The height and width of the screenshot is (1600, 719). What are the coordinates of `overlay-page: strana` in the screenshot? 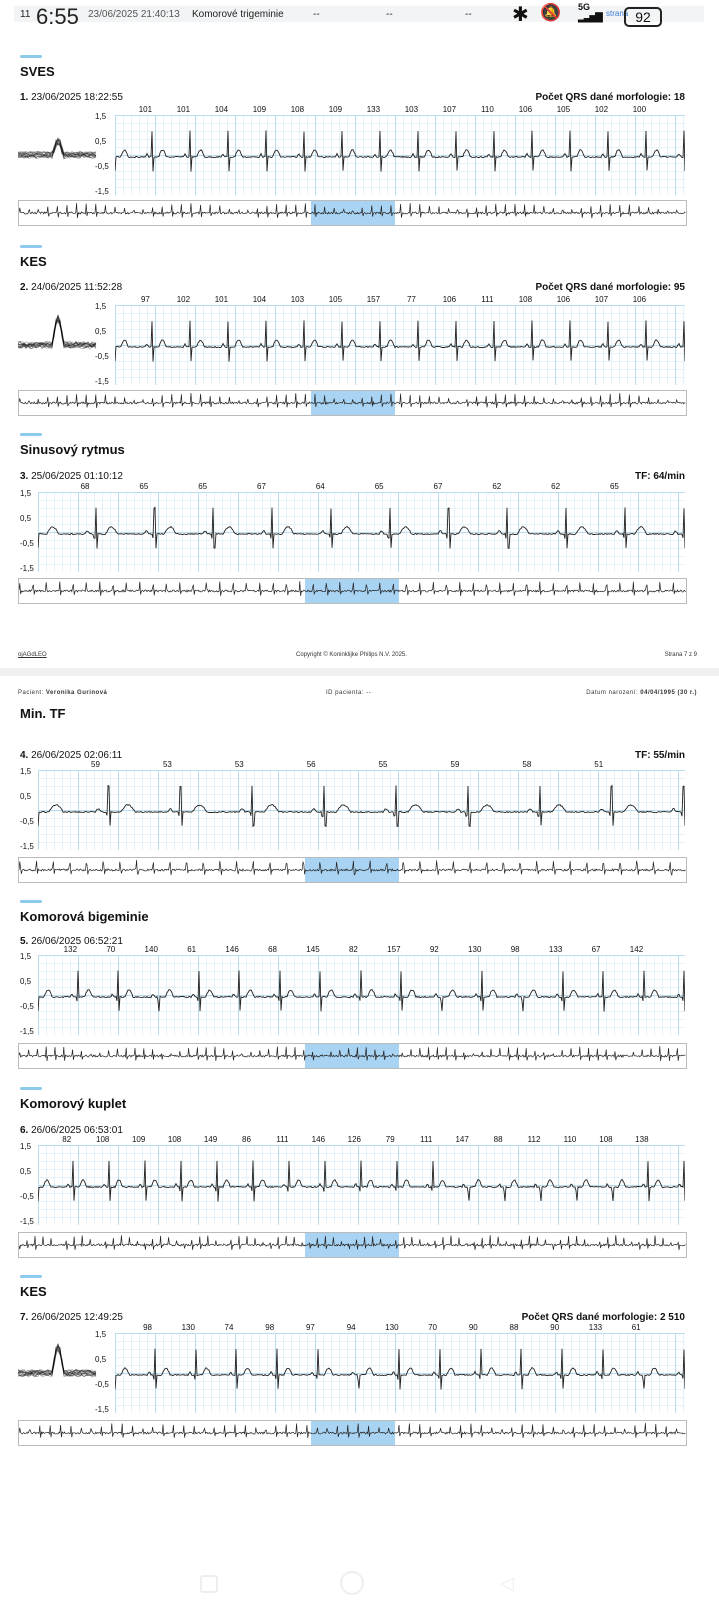 It's located at (617, 13).